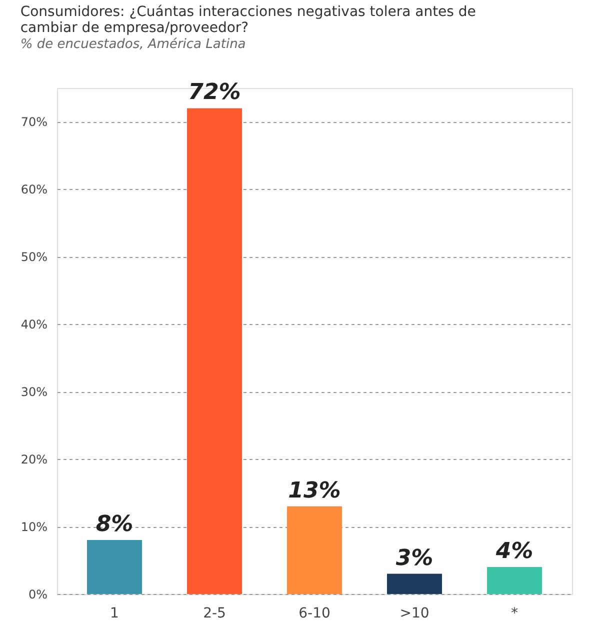 The width and height of the screenshot is (602, 635). I want to click on x-tick-label: *, so click(514, 614).